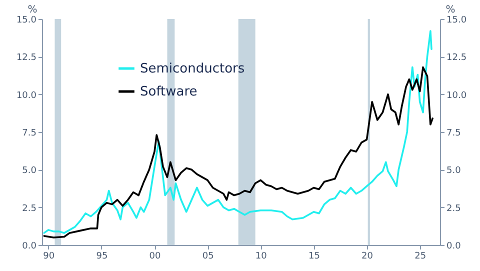  What do you see at coordinates (49, 257) in the screenshot?
I see `x-tick-label: 90` at bounding box center [49, 257].